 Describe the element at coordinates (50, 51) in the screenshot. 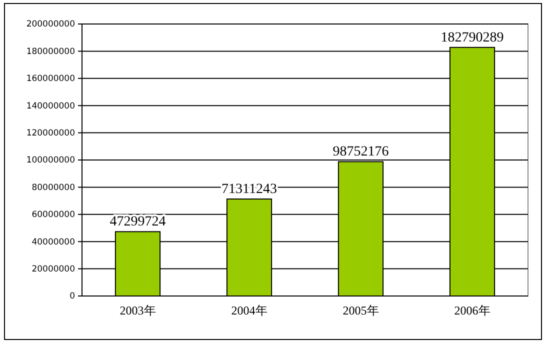

I see `y-tick-label: 180000000` at that location.